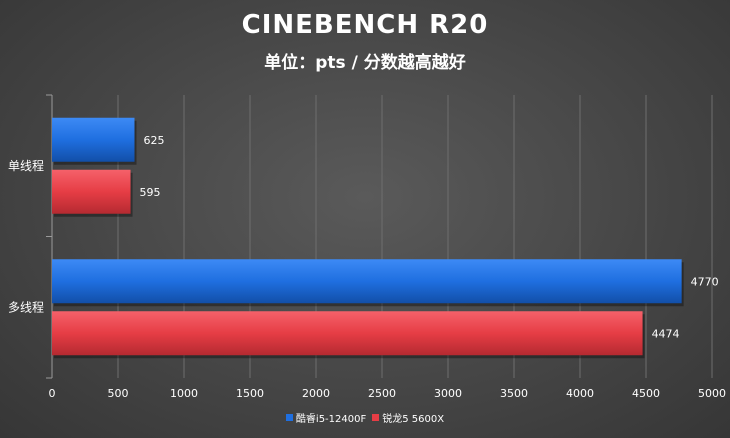 Image resolution: width=730 pixels, height=438 pixels. I want to click on data-label: 4770, so click(705, 281).